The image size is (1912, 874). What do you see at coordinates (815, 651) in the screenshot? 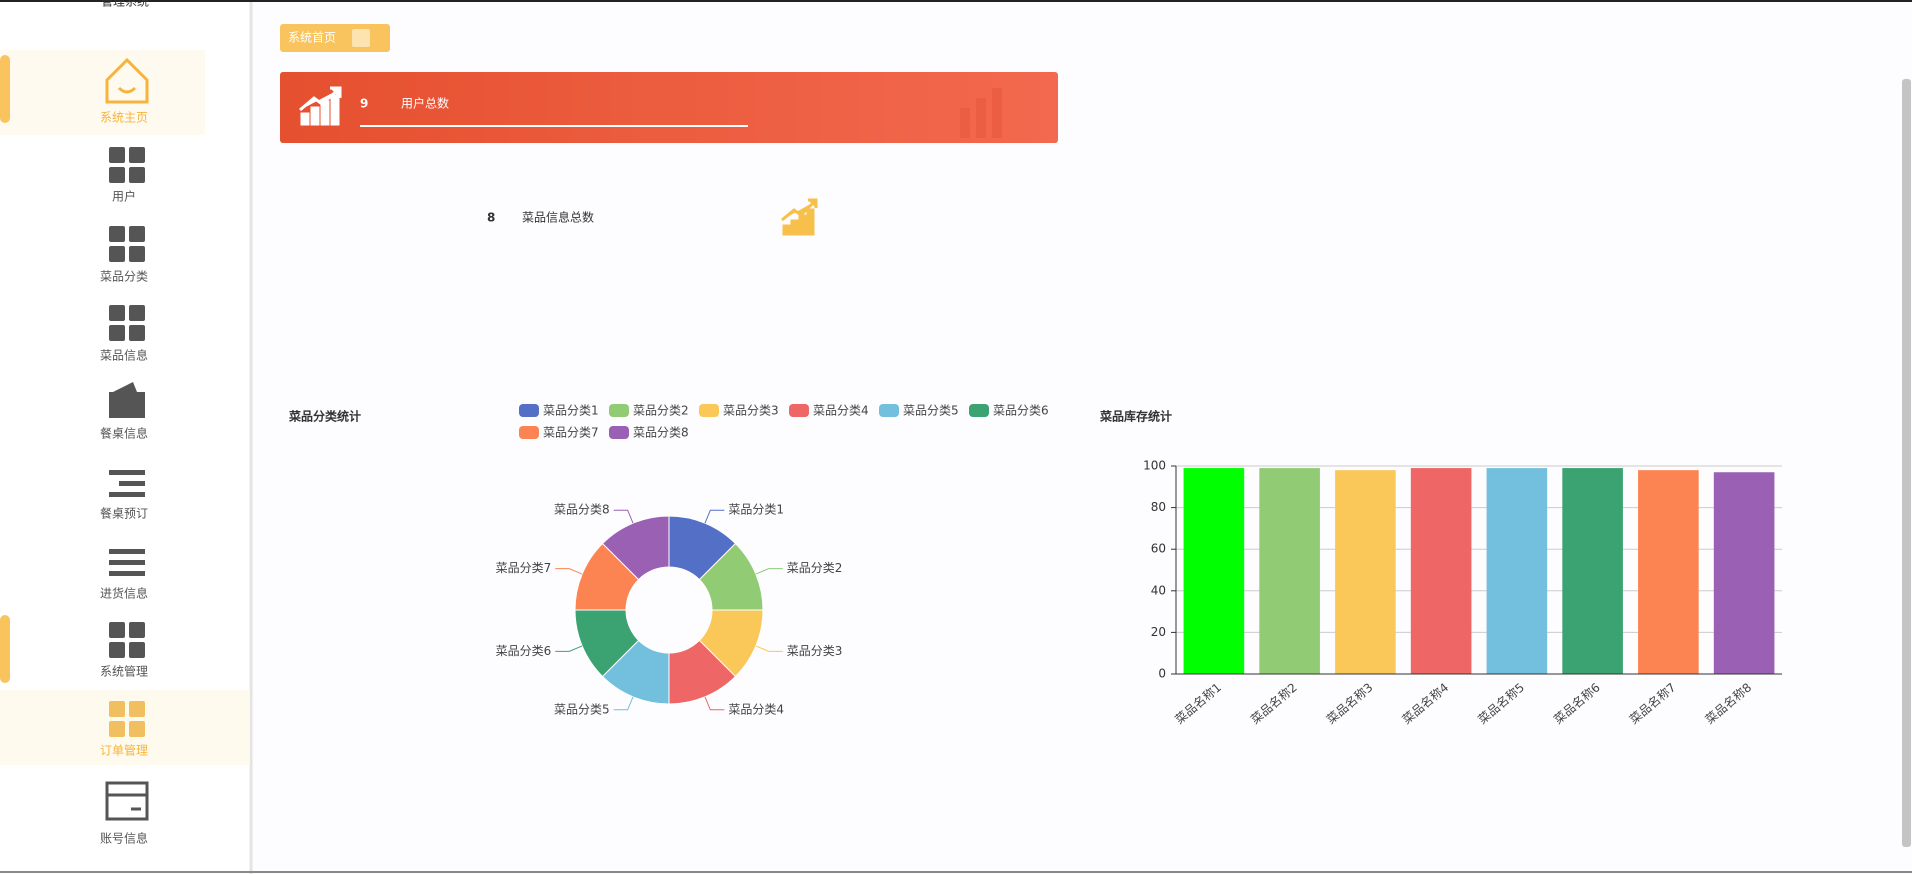
I see `slice-label: 菜品分类3` at bounding box center [815, 651].